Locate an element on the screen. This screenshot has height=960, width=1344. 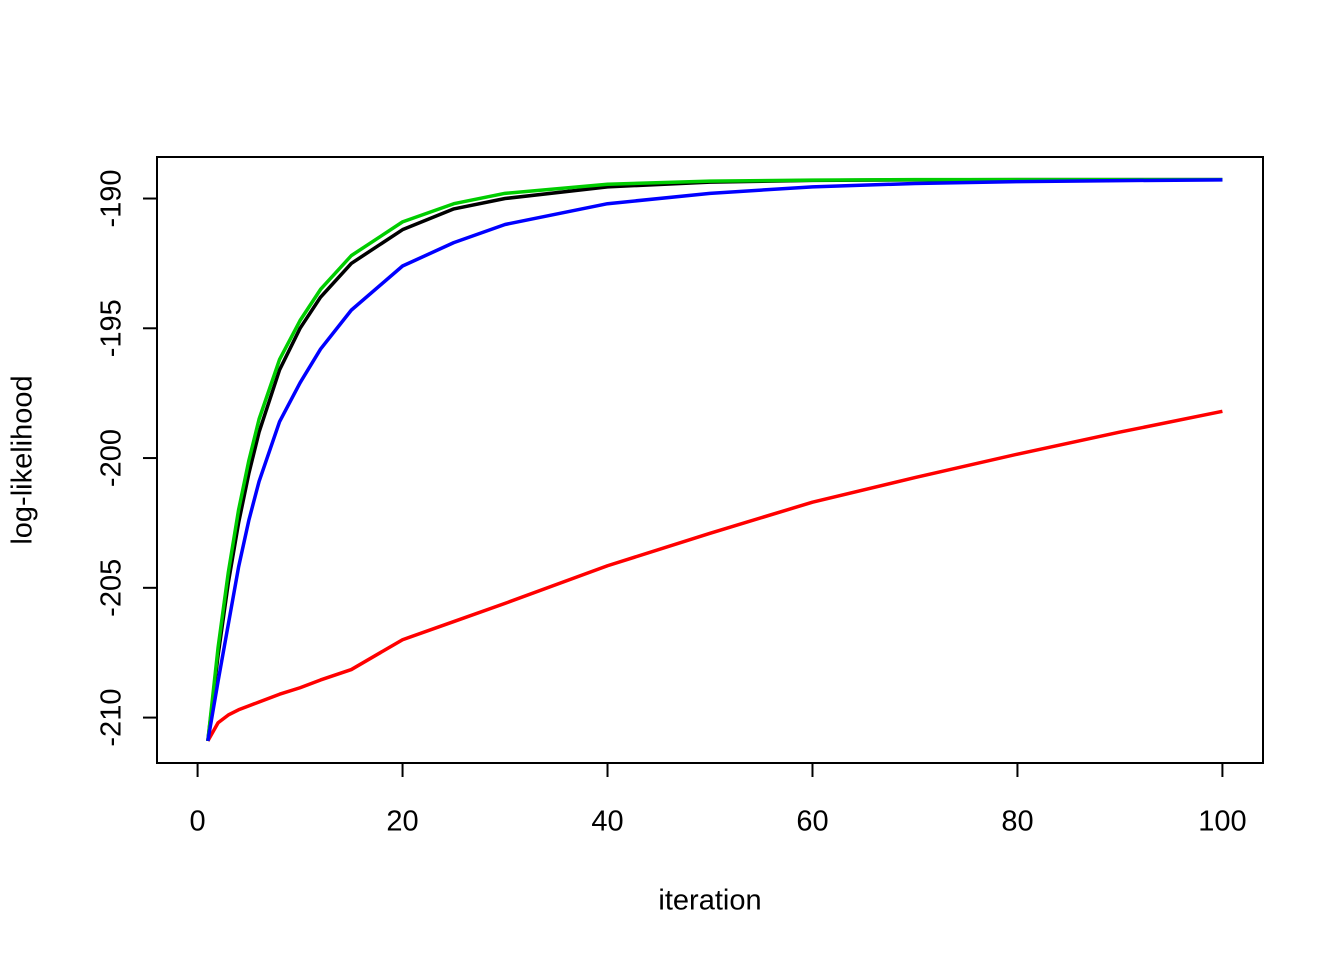
y-tick-label: -200 is located at coordinates (112, 458).